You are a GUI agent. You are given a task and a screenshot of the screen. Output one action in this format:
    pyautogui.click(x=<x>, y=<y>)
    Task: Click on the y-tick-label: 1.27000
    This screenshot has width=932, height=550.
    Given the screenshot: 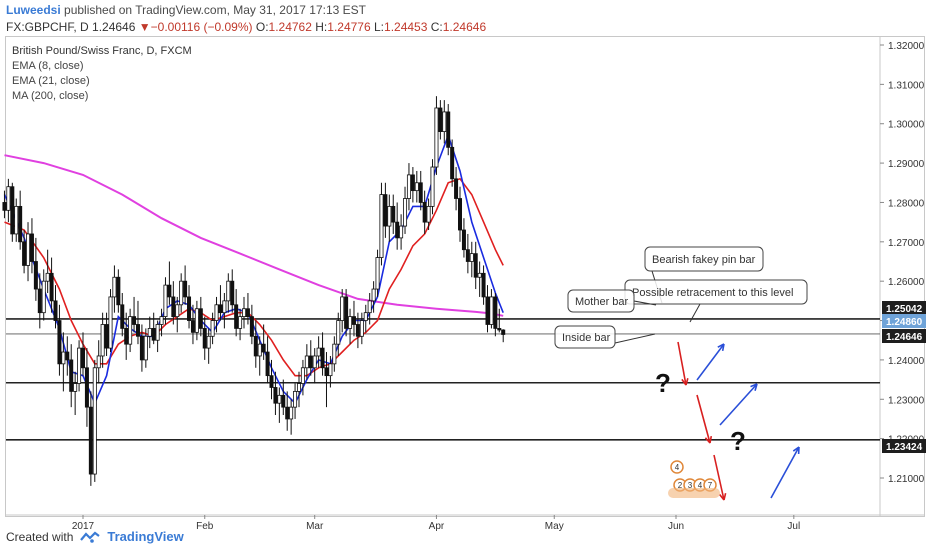 What is the action you would take?
    pyautogui.click(x=906, y=243)
    